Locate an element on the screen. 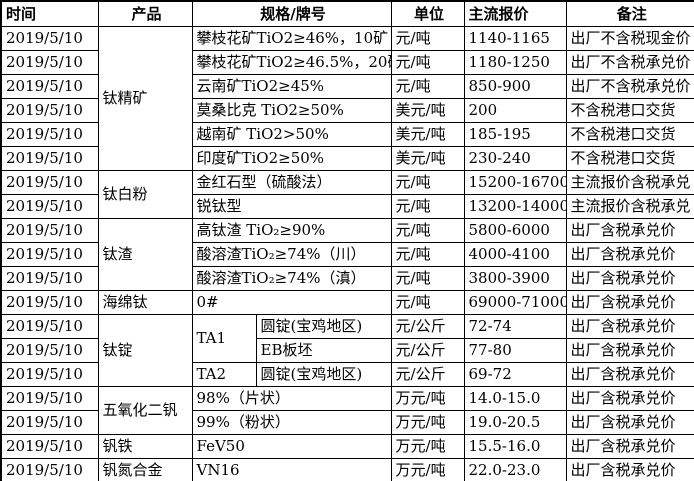 This screenshot has width=694, height=481. cell-spec: FeV50 is located at coordinates (291, 446).